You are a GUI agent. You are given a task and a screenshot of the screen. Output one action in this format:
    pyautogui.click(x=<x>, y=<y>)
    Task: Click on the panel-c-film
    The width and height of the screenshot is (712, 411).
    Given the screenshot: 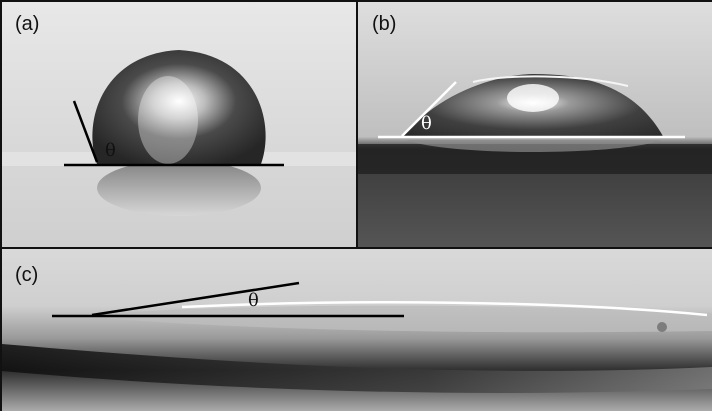 What is the action you would take?
    pyautogui.click(x=402, y=319)
    